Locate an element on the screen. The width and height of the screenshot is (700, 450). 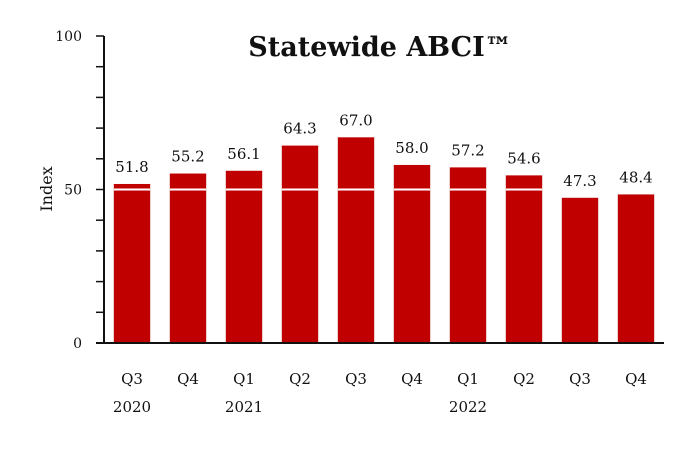
year-label: 2021 is located at coordinates (244, 407).